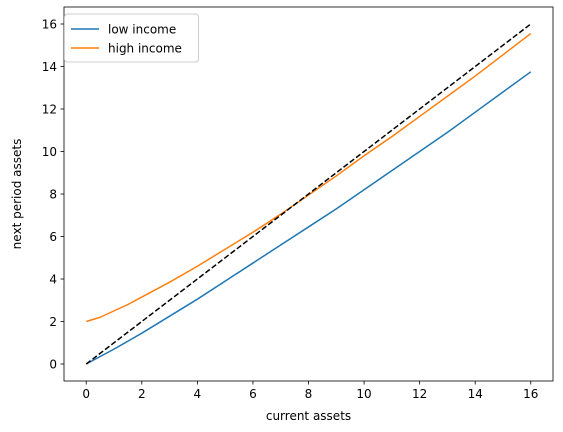  What do you see at coordinates (53, 194) in the screenshot?
I see `y-tick-label: 8` at bounding box center [53, 194].